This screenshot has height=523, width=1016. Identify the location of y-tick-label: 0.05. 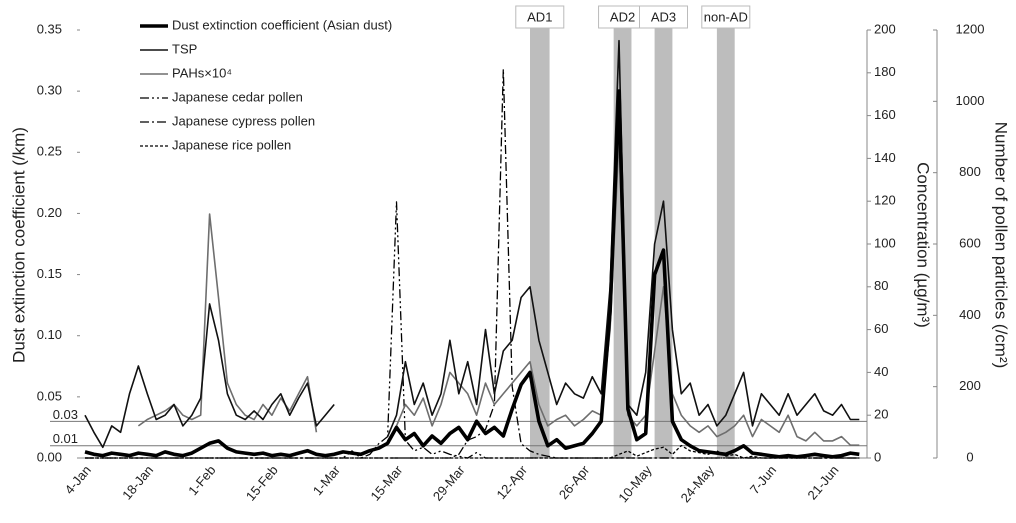
(49, 395).